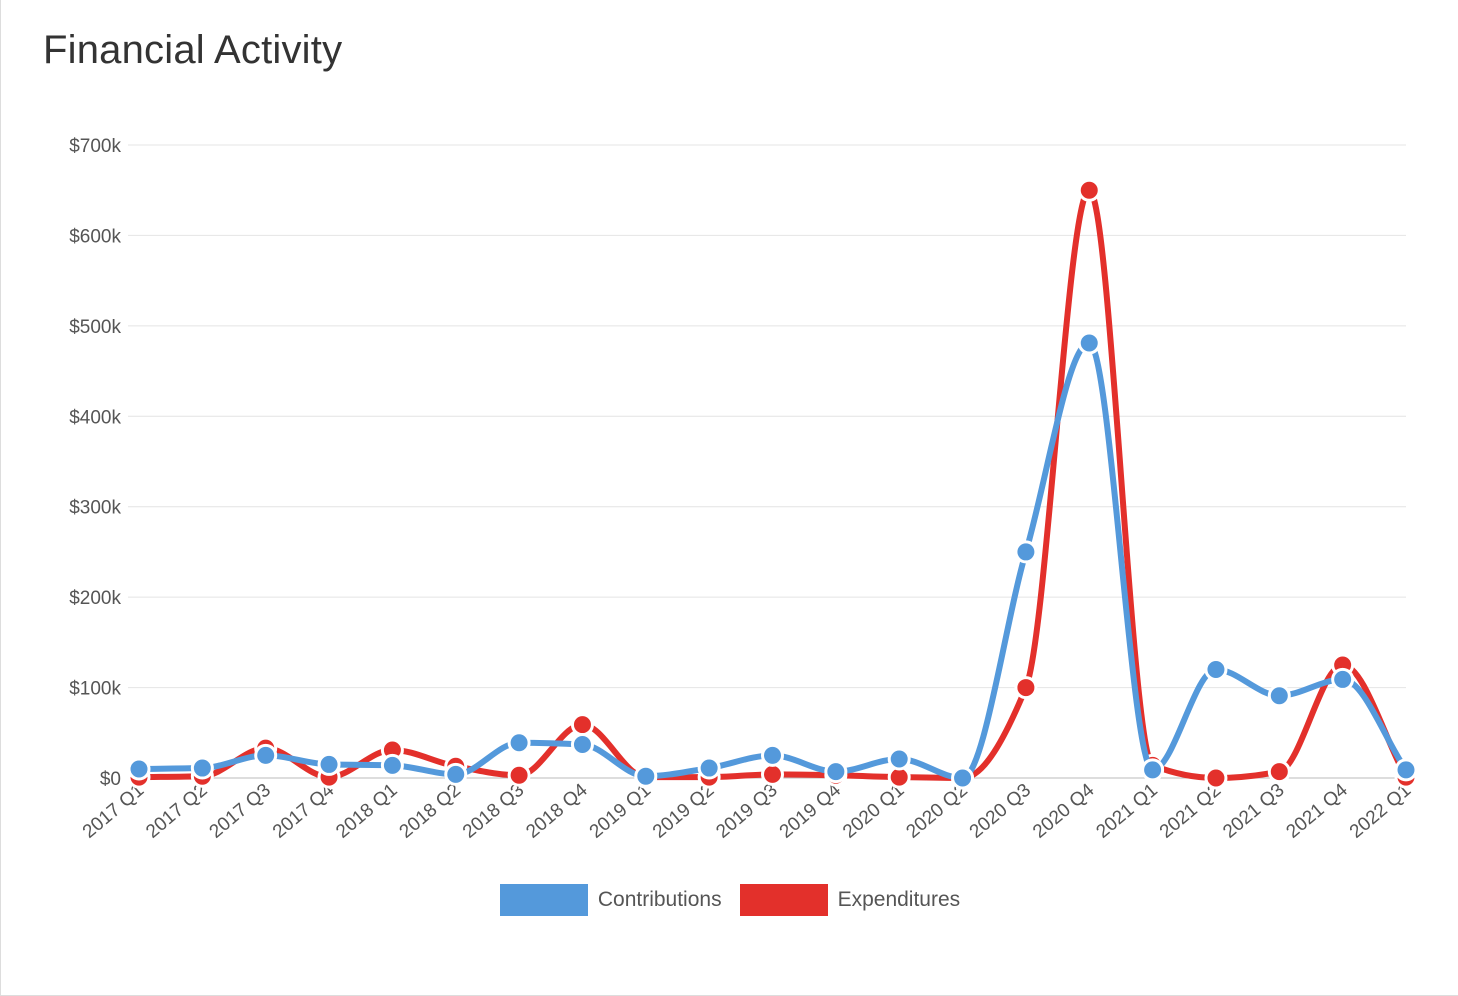 The image size is (1458, 996). Describe the element at coordinates (1318, 810) in the screenshot. I see `x-tick-label: 2021 Q4` at that location.